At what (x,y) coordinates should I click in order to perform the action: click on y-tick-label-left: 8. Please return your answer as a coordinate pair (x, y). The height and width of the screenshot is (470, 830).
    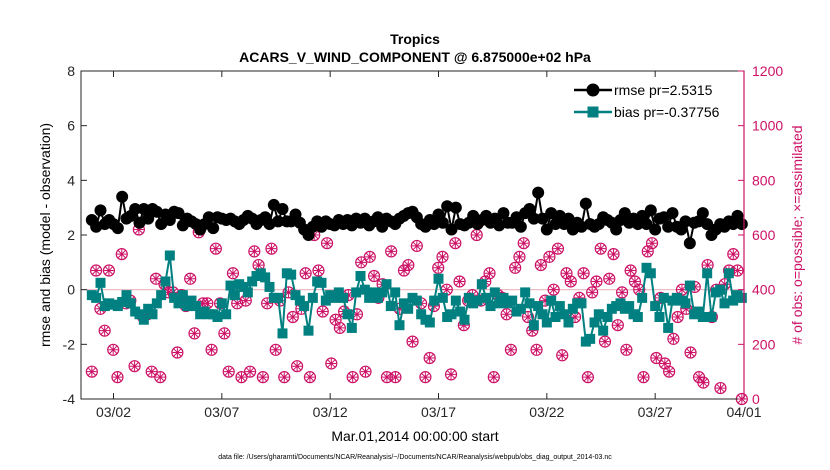
    Looking at the image, I should click on (71, 71).